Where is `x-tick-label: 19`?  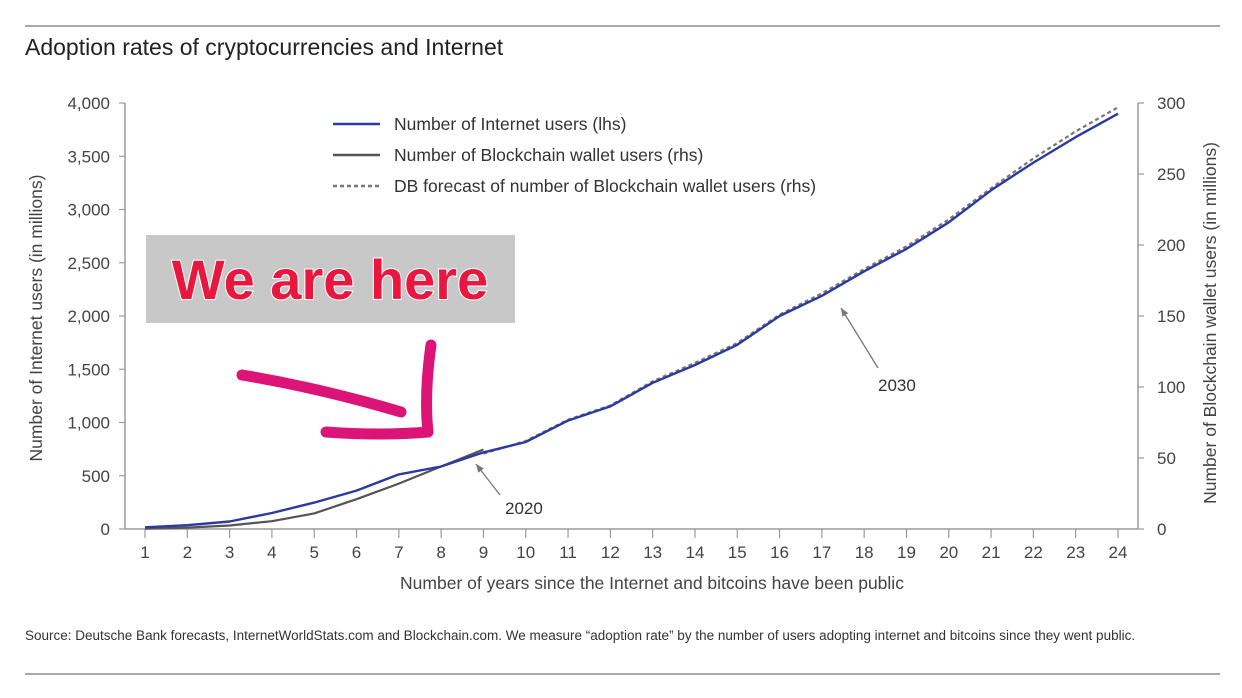 x-tick-label: 19 is located at coordinates (906, 552).